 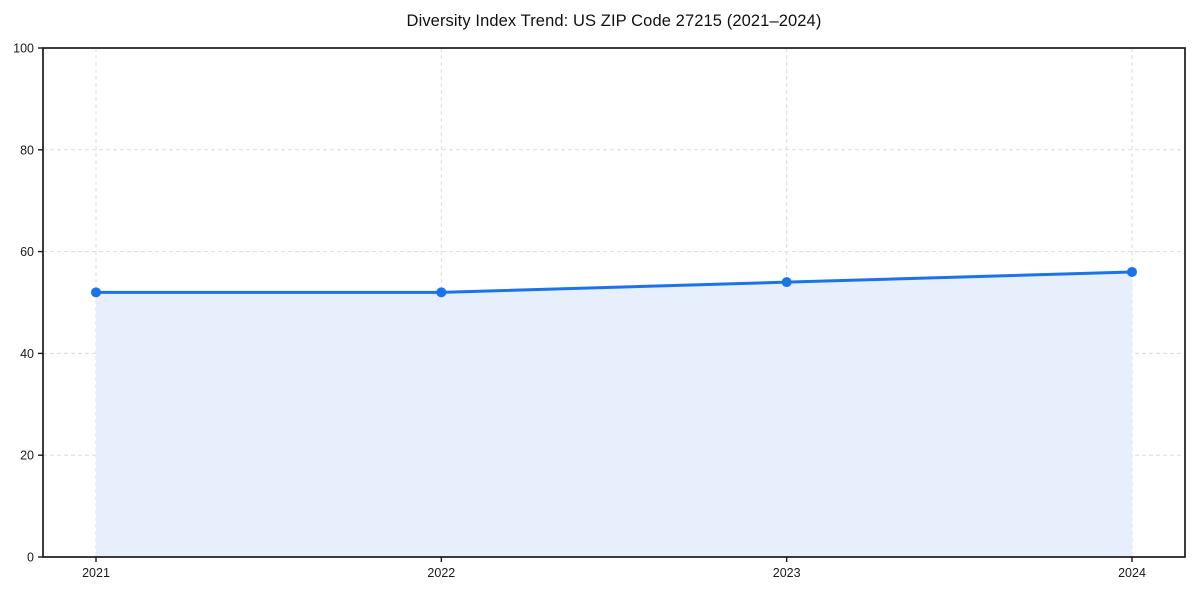 What do you see at coordinates (441, 573) in the screenshot?
I see `x-tick-label: 2022` at bounding box center [441, 573].